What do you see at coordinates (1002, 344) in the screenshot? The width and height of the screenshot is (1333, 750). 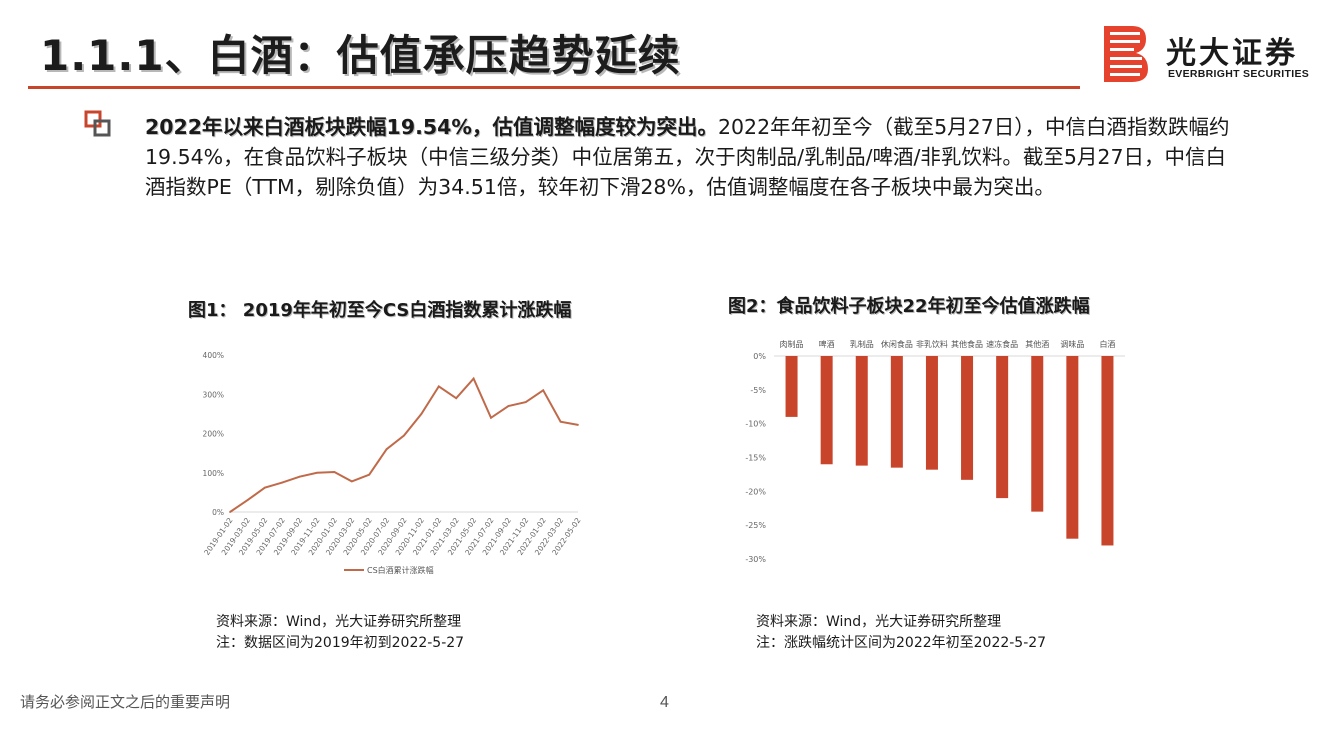 I see `category-label: 速冻食品` at bounding box center [1002, 344].